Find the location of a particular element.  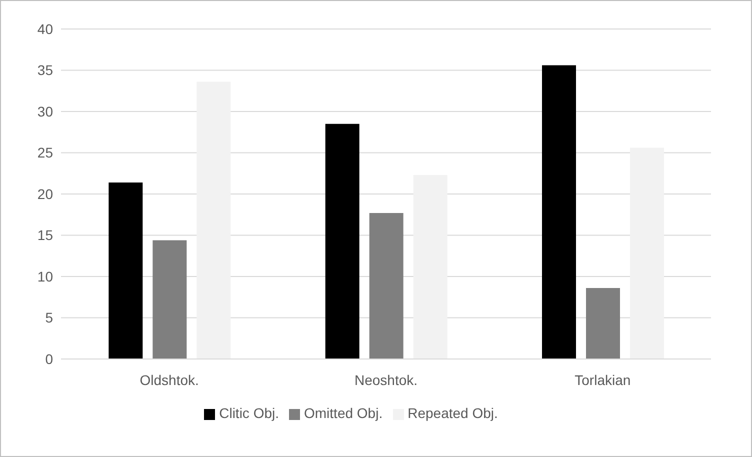

y-tick-label: 10 is located at coordinates (45, 276).